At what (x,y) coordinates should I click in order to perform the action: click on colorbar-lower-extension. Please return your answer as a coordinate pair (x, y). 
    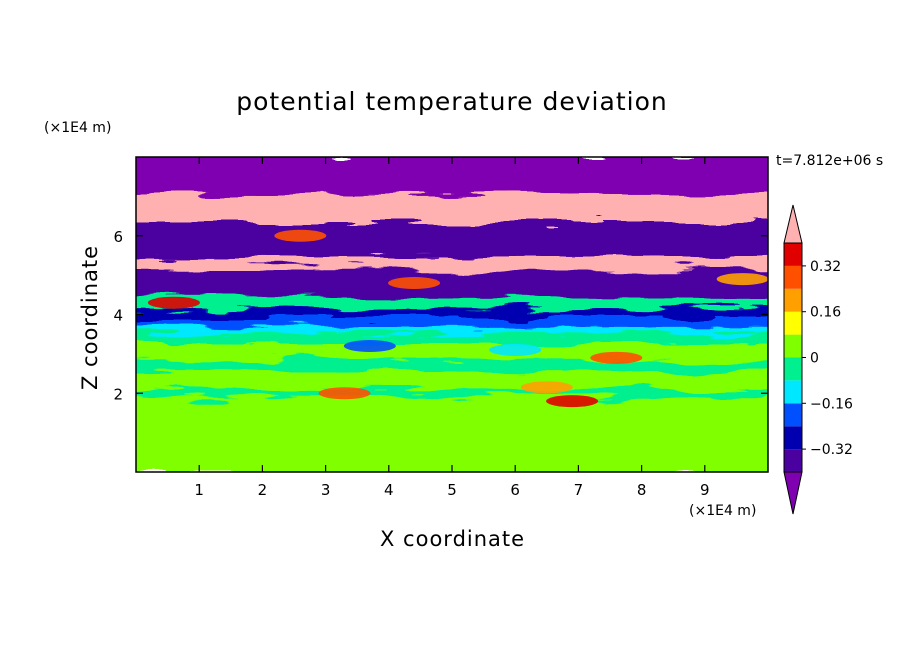
    Looking at the image, I should click on (793, 493).